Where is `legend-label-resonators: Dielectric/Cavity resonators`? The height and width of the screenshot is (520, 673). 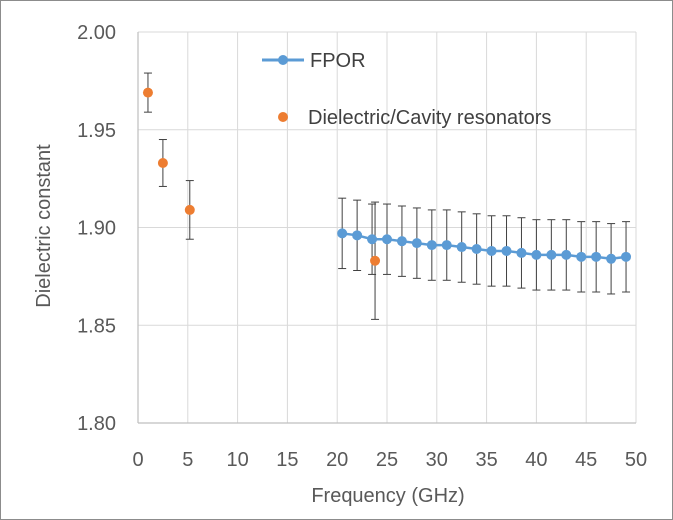 legend-label-resonators: Dielectric/Cavity resonators is located at coordinates (429, 118).